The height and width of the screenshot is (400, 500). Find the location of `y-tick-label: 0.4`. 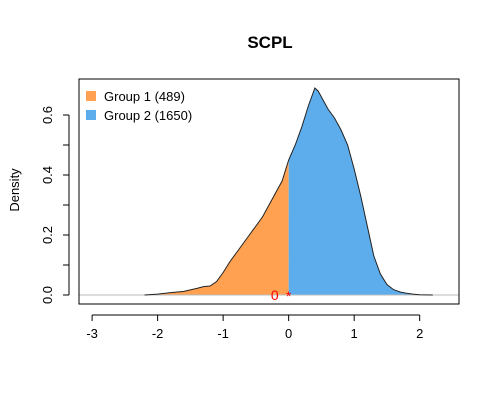

y-tick-label: 0.4 is located at coordinates (47, 175).